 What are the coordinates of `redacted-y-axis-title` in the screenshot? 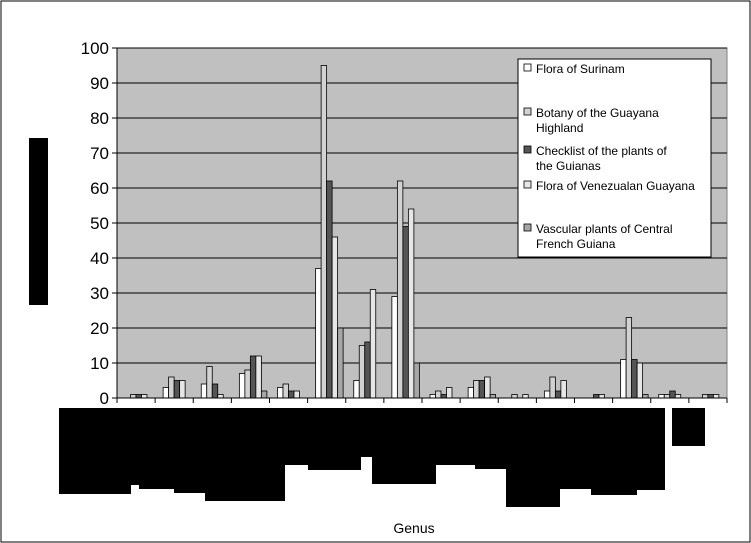 It's located at (38, 221).